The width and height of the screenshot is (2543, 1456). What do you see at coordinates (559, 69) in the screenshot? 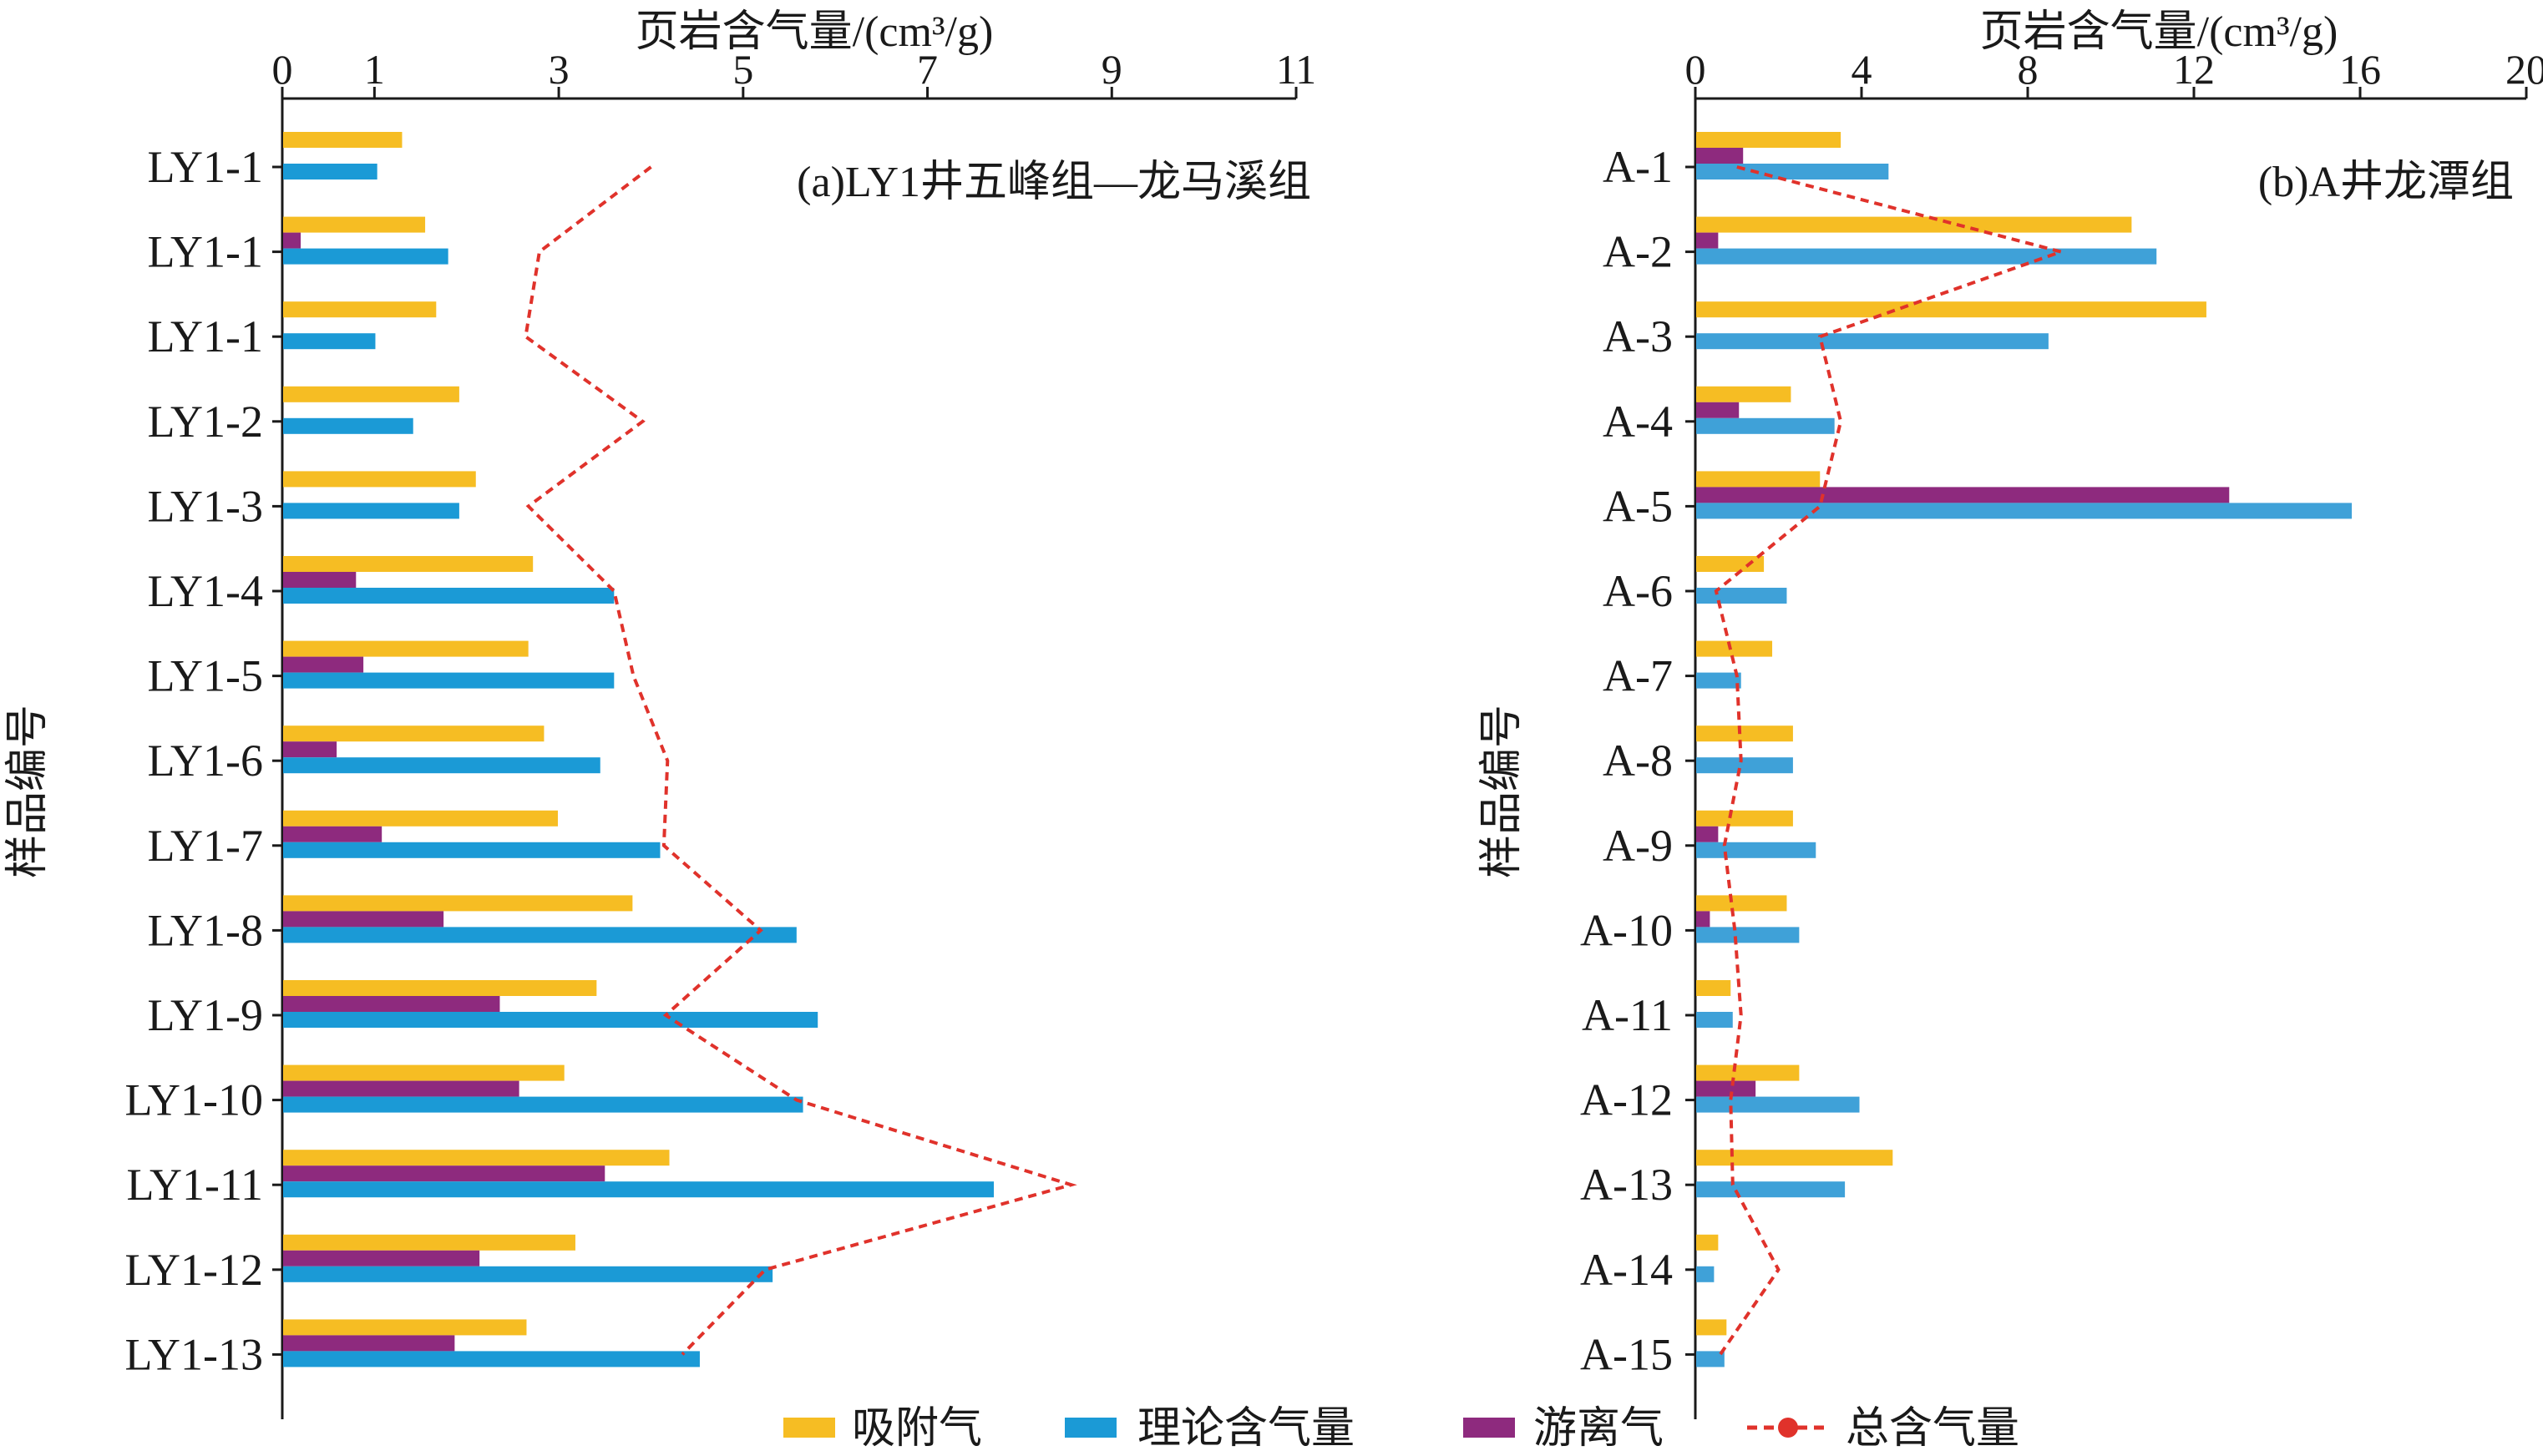
I see `x-tick-label: 3` at bounding box center [559, 69].